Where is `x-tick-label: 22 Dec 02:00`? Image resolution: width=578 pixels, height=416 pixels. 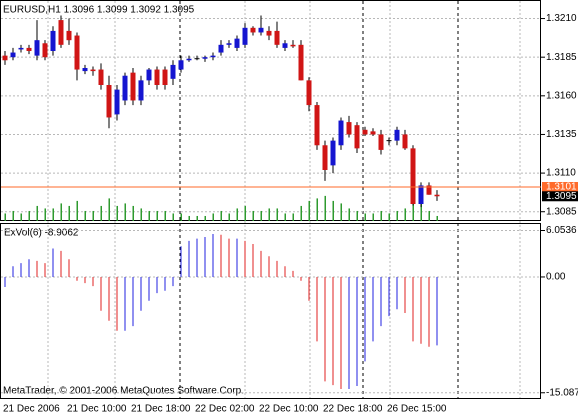 x-tick-label: 22 Dec 02:00 is located at coordinates (225, 409).